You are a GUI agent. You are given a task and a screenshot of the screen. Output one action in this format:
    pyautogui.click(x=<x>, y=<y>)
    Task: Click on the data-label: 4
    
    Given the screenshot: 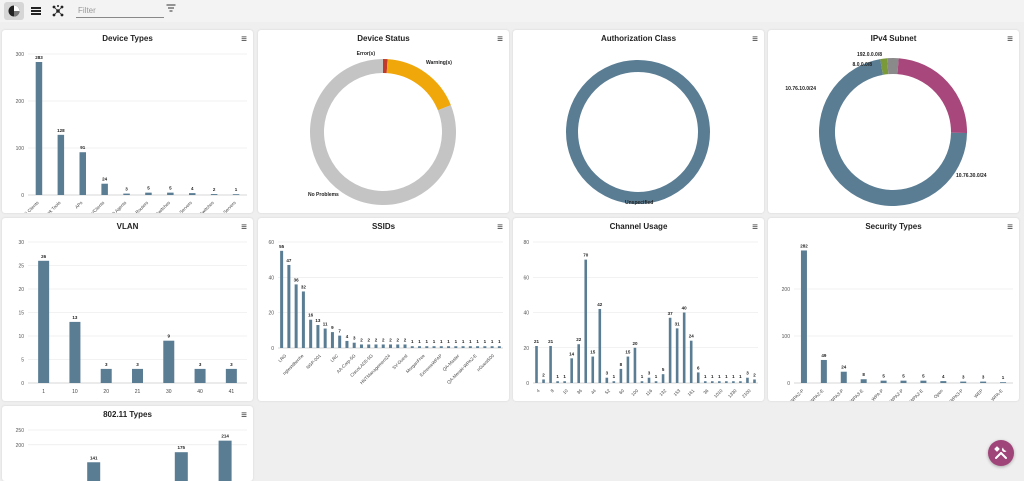 What is the action you would take?
    pyautogui.click(x=943, y=376)
    